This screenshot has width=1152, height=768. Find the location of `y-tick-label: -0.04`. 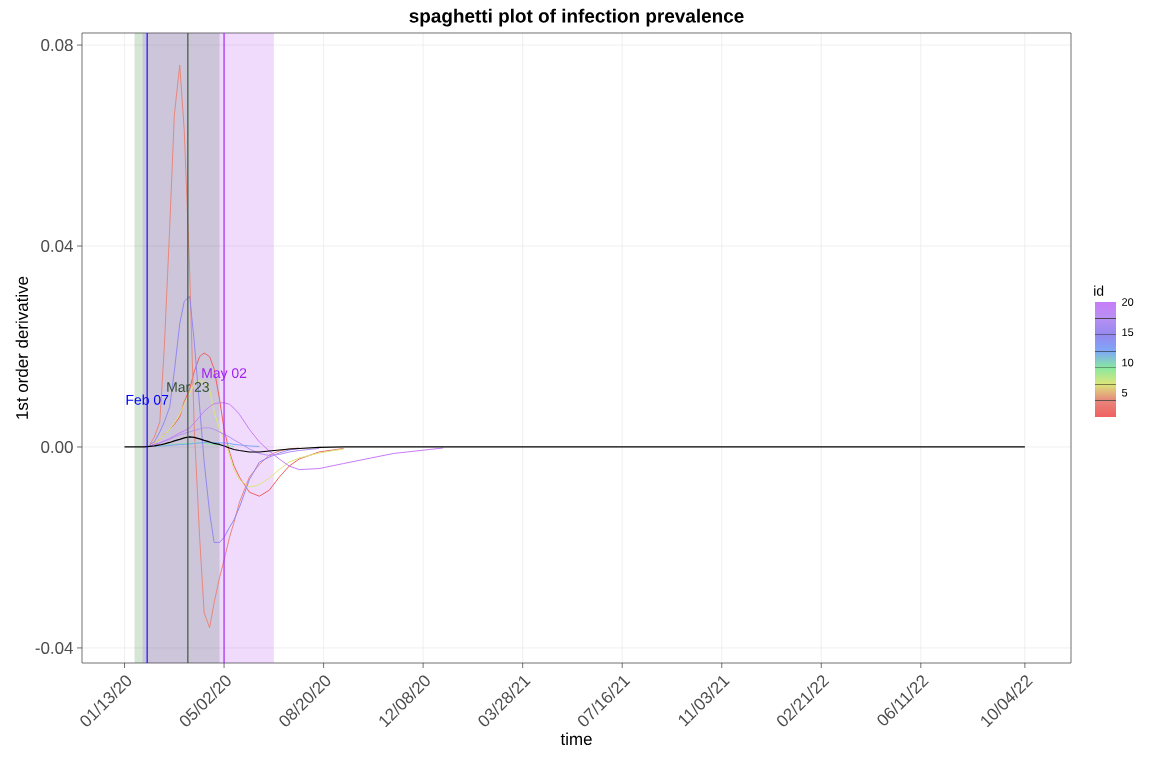

y-tick-label: -0.04 is located at coordinates (54, 647).